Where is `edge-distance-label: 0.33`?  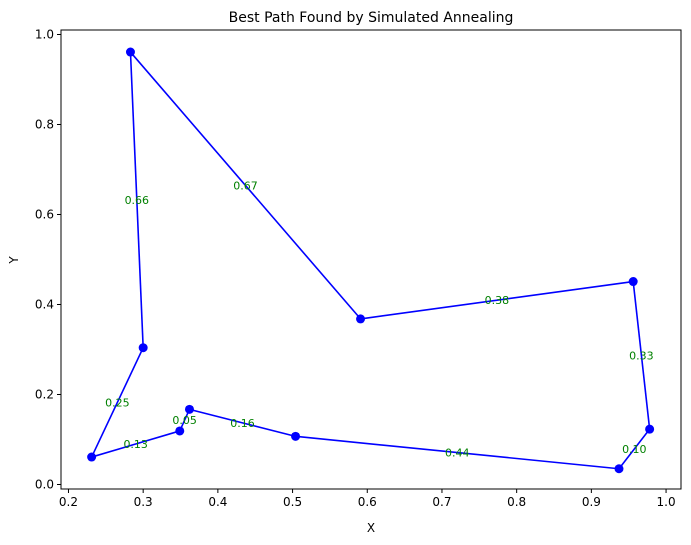
edge-distance-label: 0.33 is located at coordinates (641, 355).